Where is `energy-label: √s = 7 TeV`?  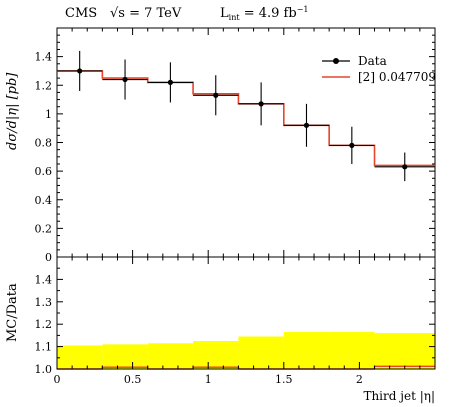
energy-label: √s = 7 TeV is located at coordinates (146, 13).